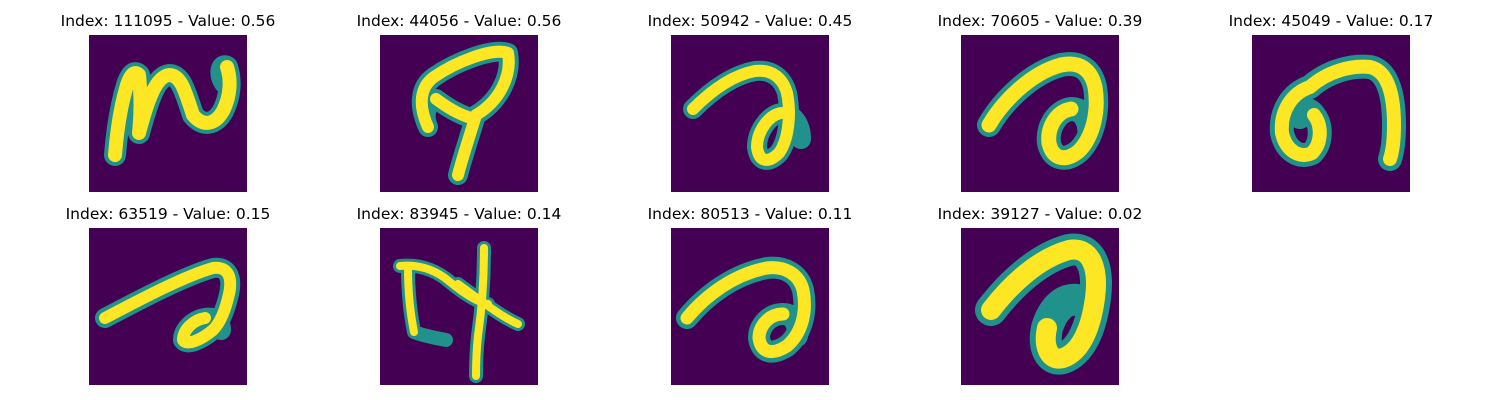 Image resolution: width=1500 pixels, height=400 pixels. I want to click on grid-panel: Index: 111095 - Value: 0.56, so click(168, 102).